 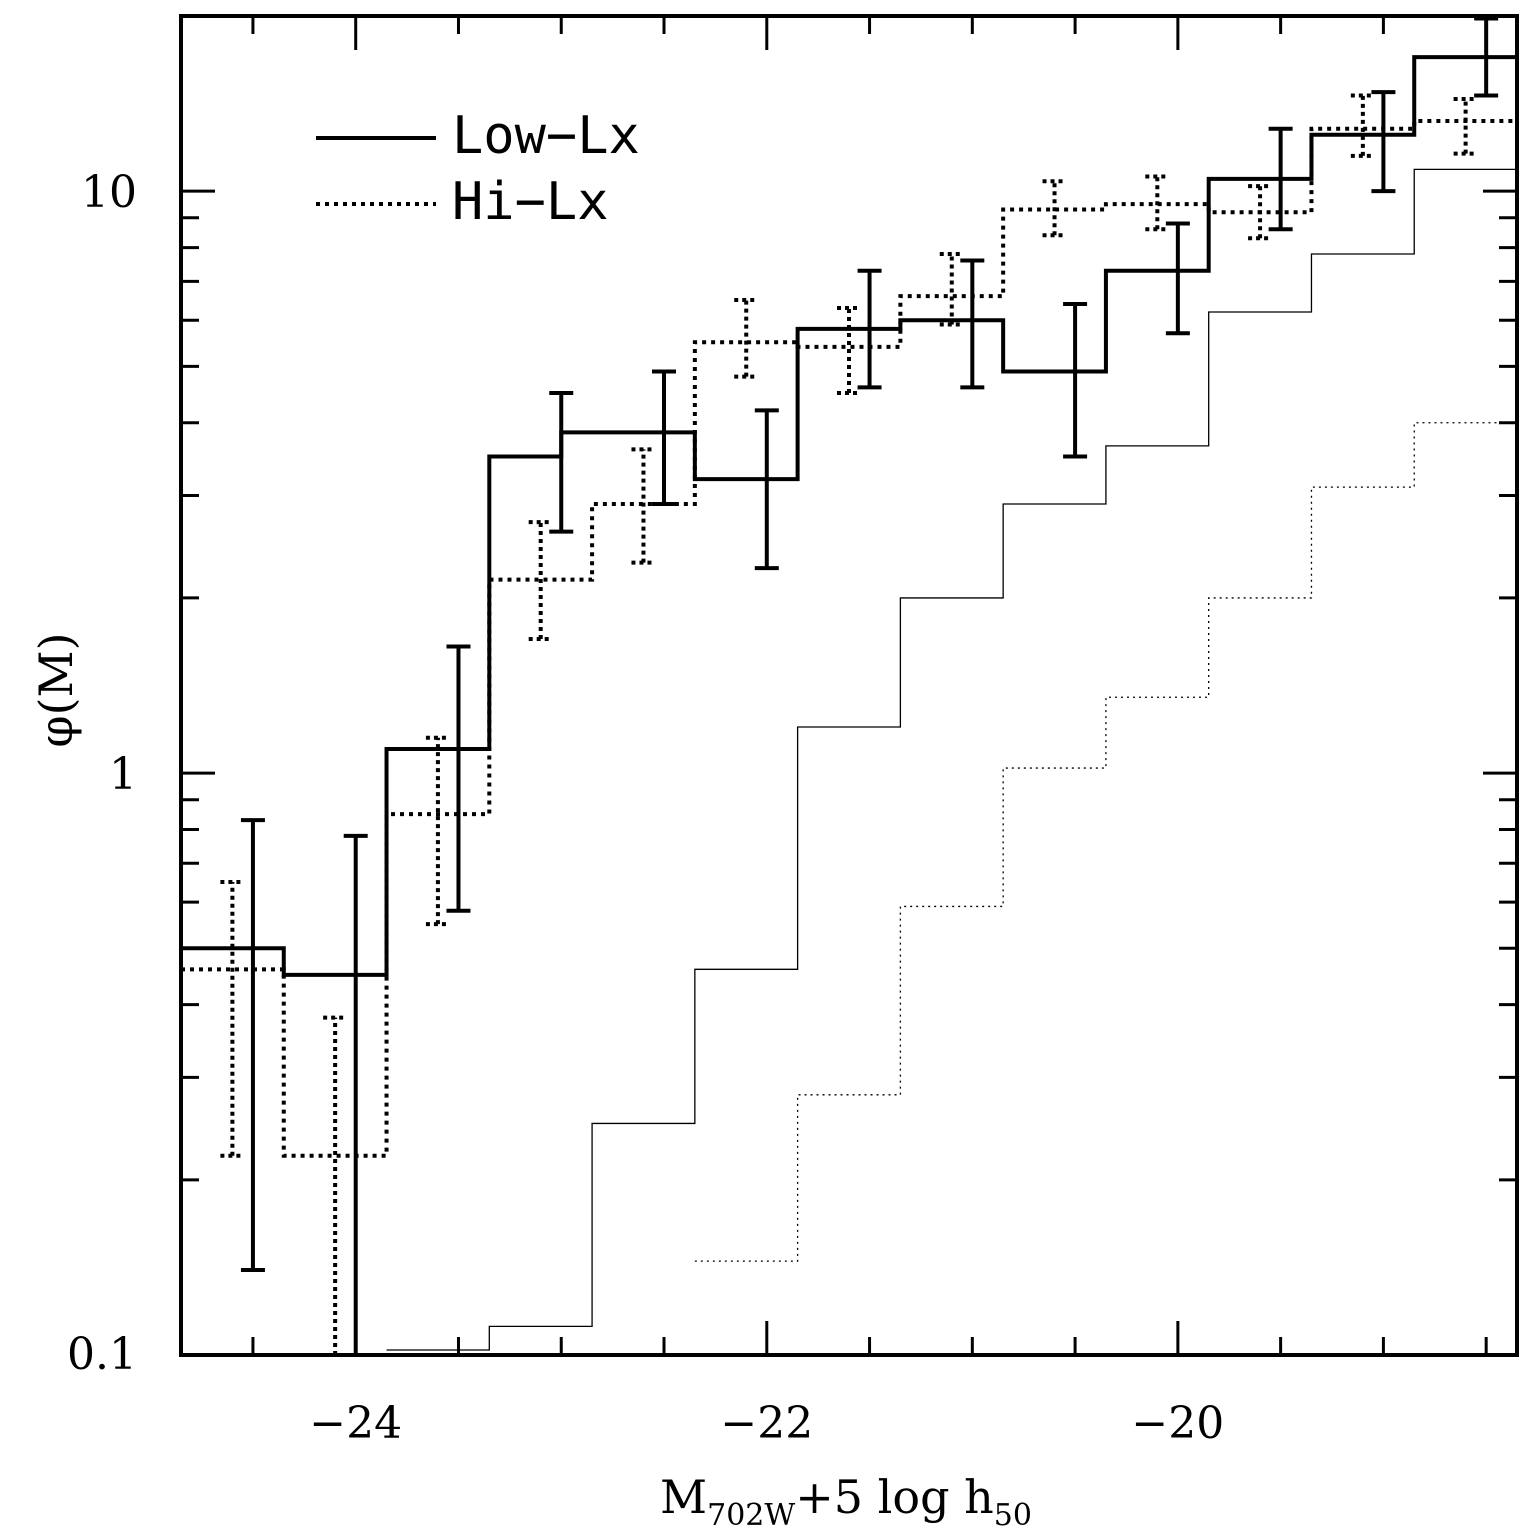 I want to click on legend-label-hi-lx: Hi−Lx, so click(x=530, y=202).